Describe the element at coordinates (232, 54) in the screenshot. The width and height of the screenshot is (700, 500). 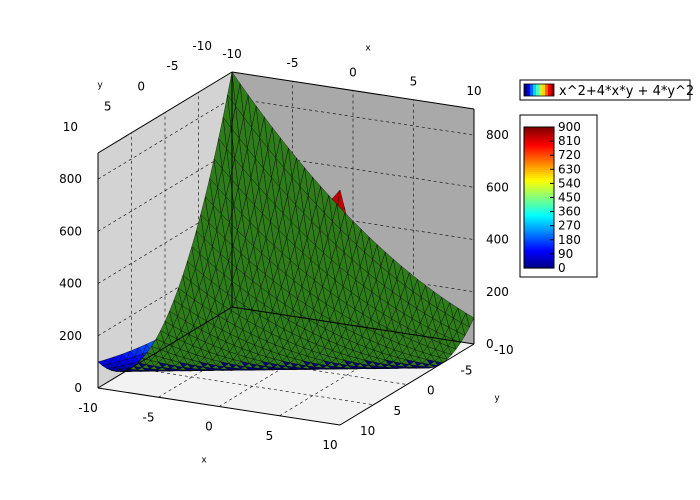
I see `x-tick-label-top: -10` at that location.